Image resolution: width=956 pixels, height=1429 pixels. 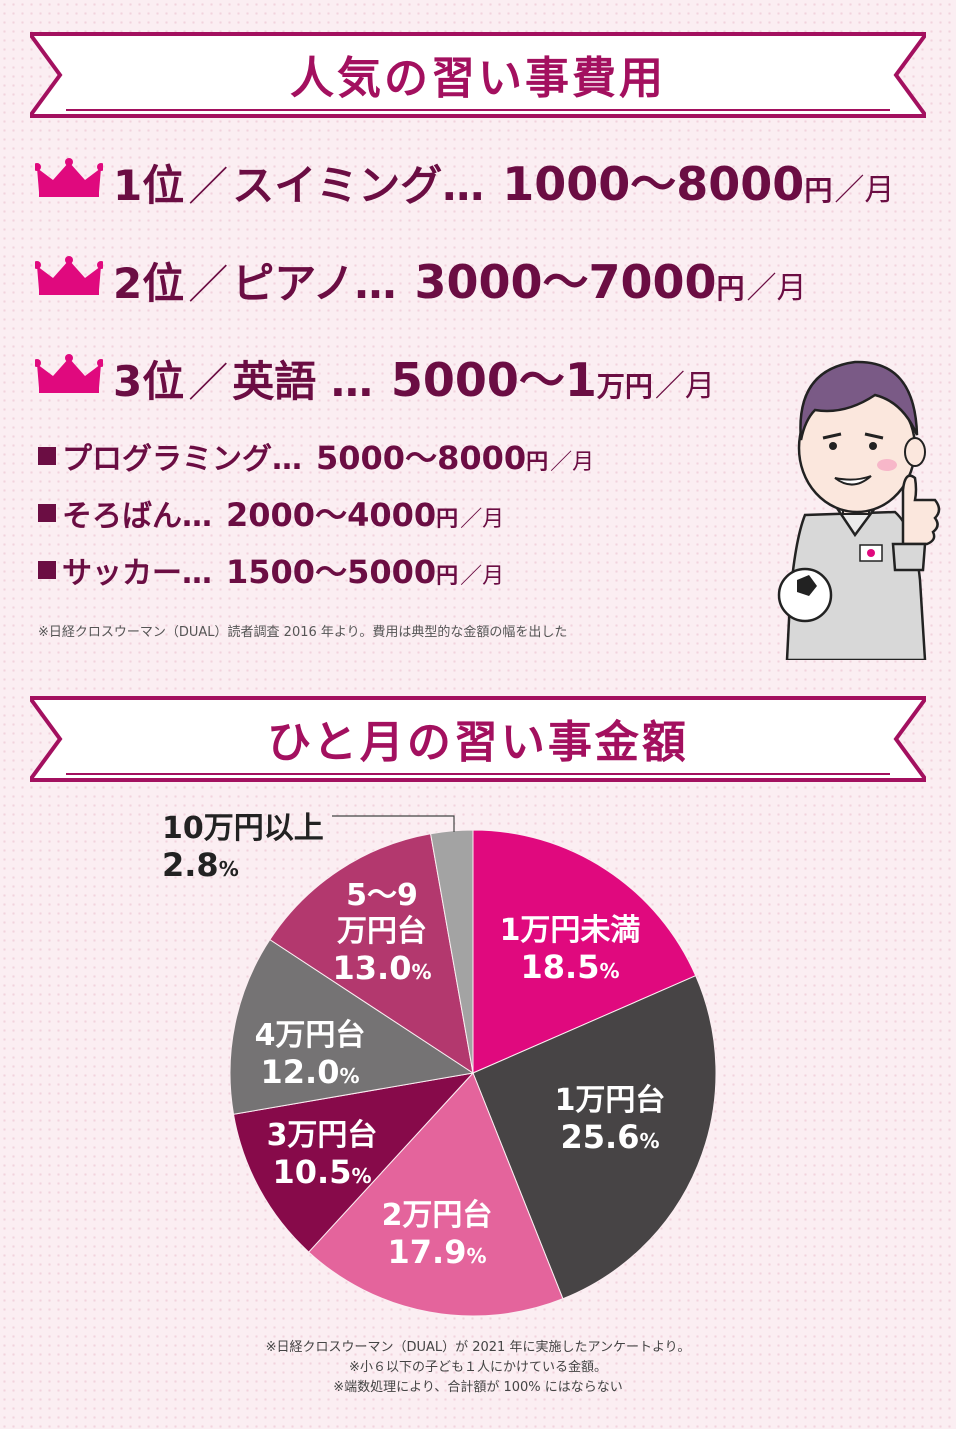 I want to click on footnote-3: ※端数処理により、合計額が 100% にはならない, so click(x=478, y=1387).